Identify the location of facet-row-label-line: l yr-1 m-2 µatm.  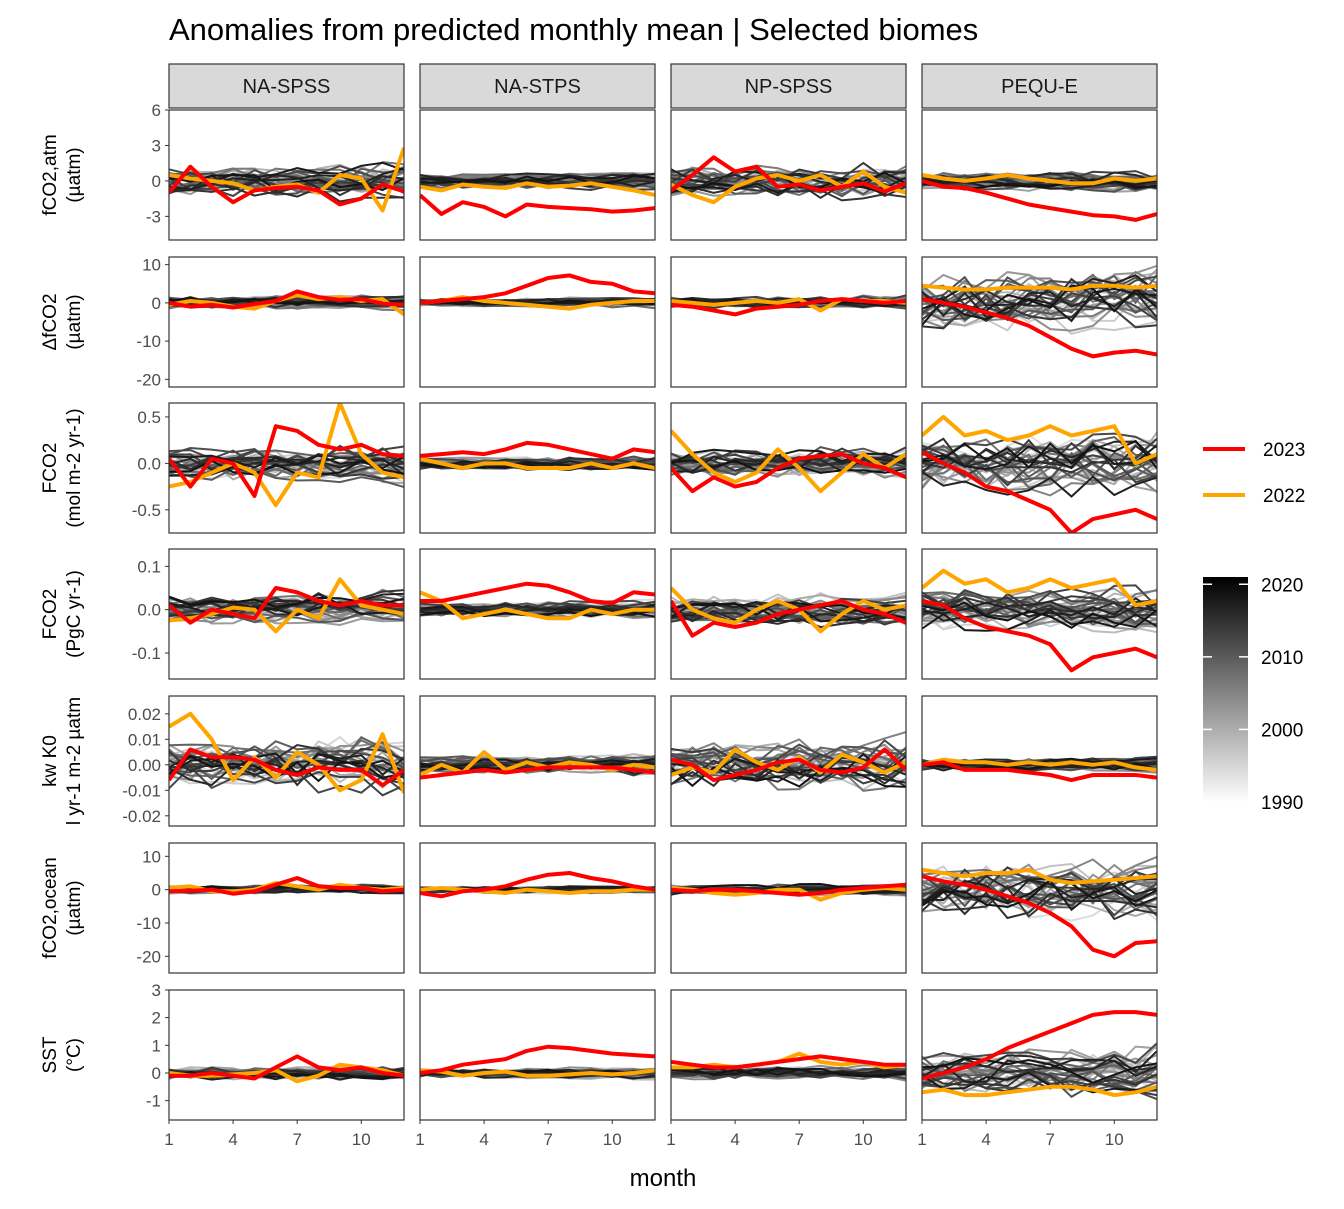
(74, 761).